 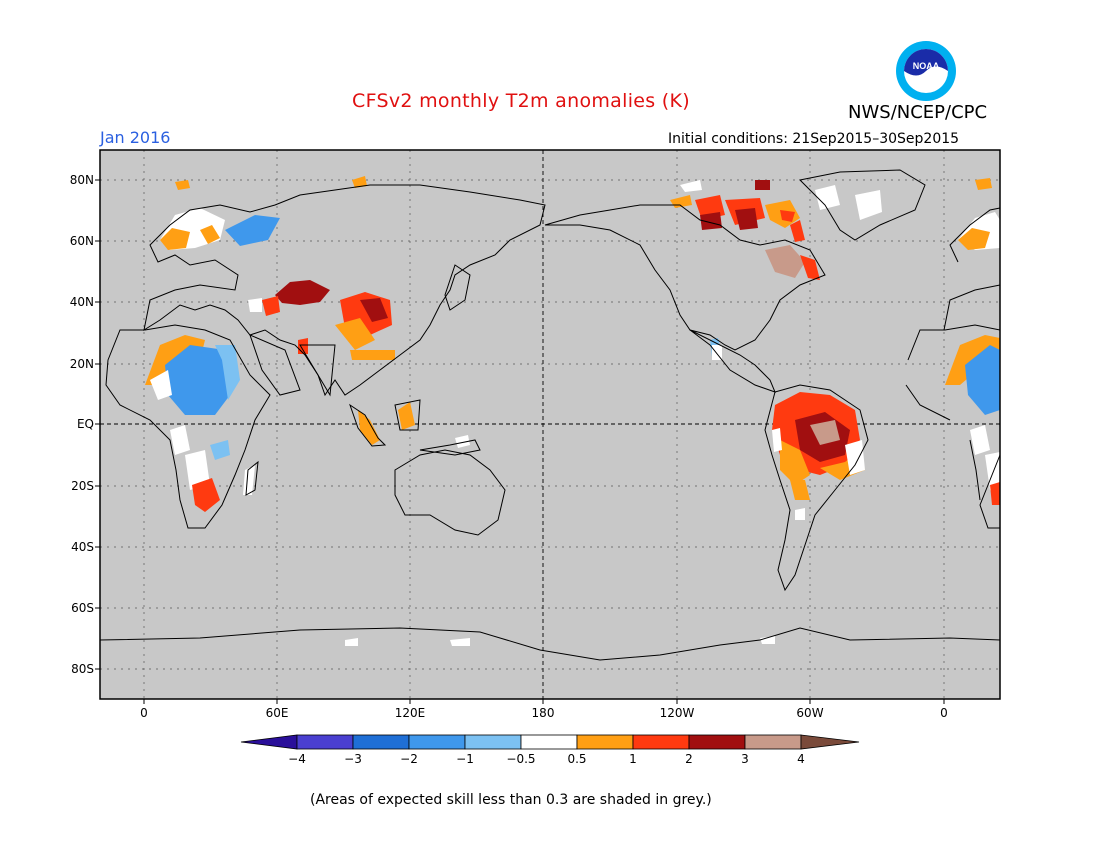 What do you see at coordinates (81, 180) in the screenshot?
I see `lat-label-80n: 80N` at bounding box center [81, 180].